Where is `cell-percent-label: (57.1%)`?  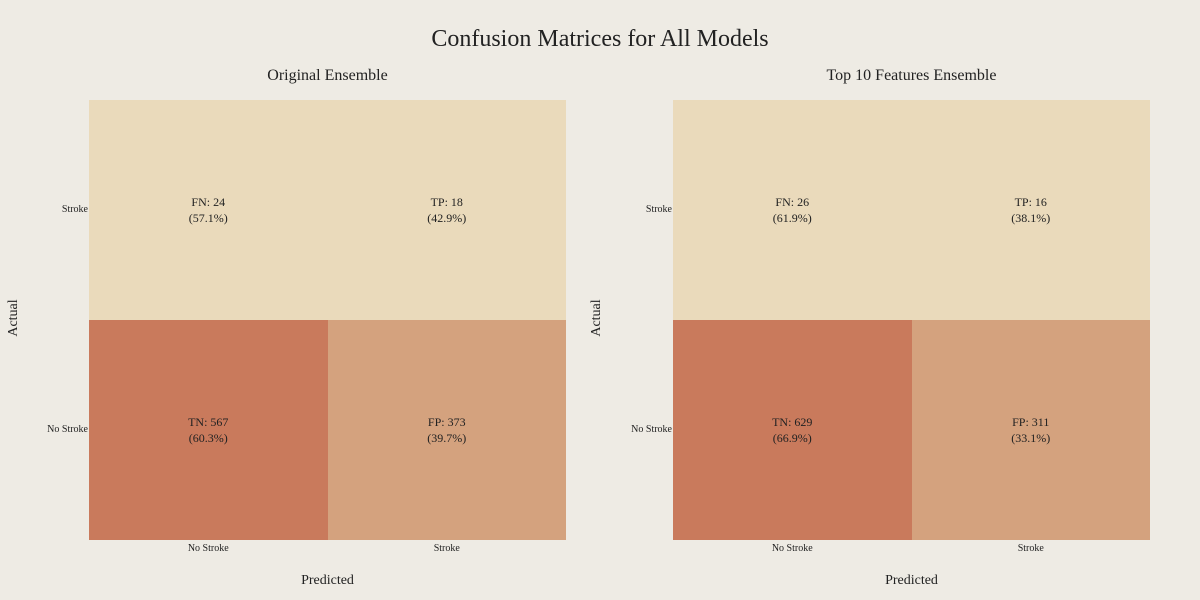
cell-percent-label: (57.1%) is located at coordinates (208, 218).